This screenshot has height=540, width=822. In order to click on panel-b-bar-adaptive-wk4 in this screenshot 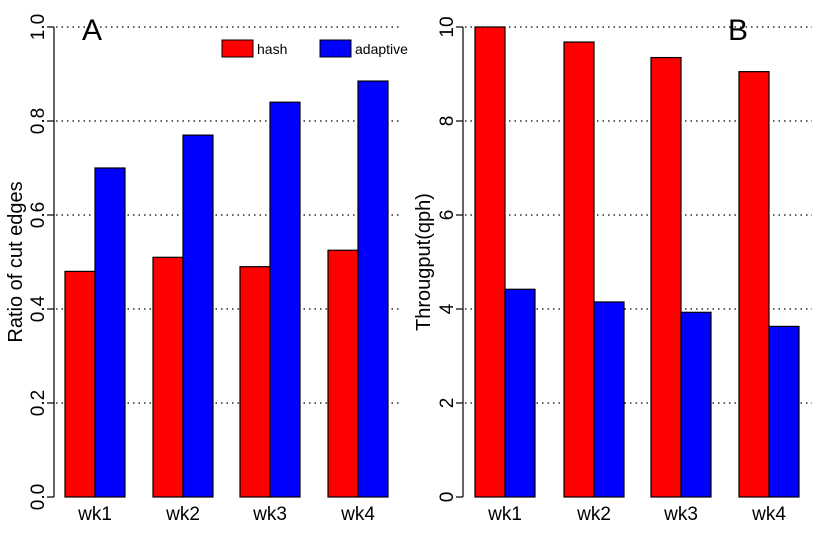, I will do `click(784, 411)`.